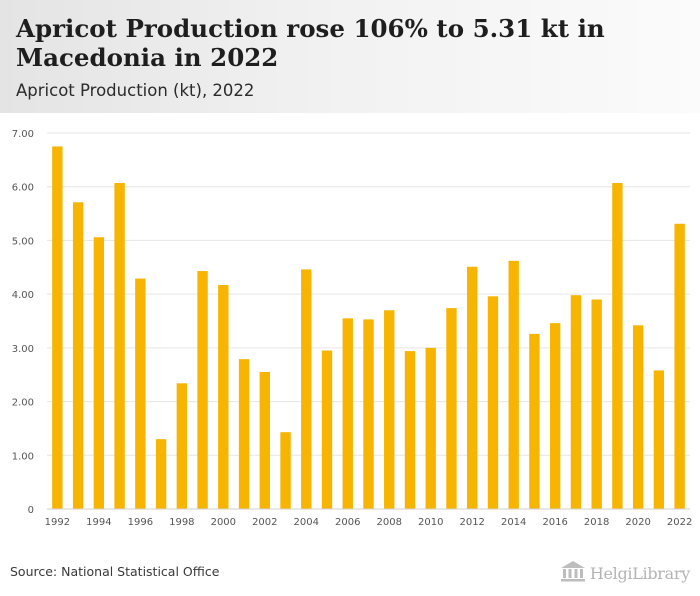  What do you see at coordinates (135, 90) in the screenshot?
I see `chart-subtitle: Apricot Production (kt), 2022` at bounding box center [135, 90].